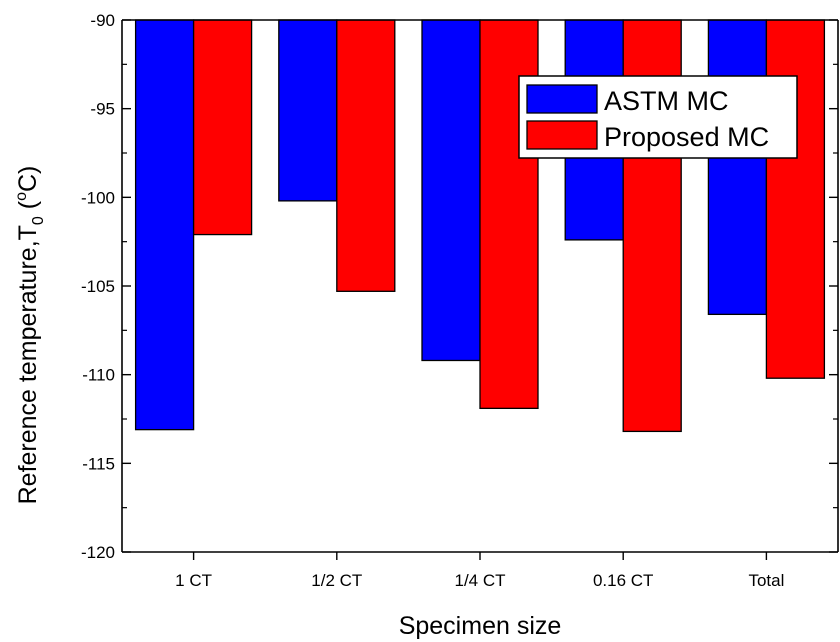 The width and height of the screenshot is (840, 642). What do you see at coordinates (795, 199) in the screenshot?
I see `bar-proposed-mc-total` at bounding box center [795, 199].